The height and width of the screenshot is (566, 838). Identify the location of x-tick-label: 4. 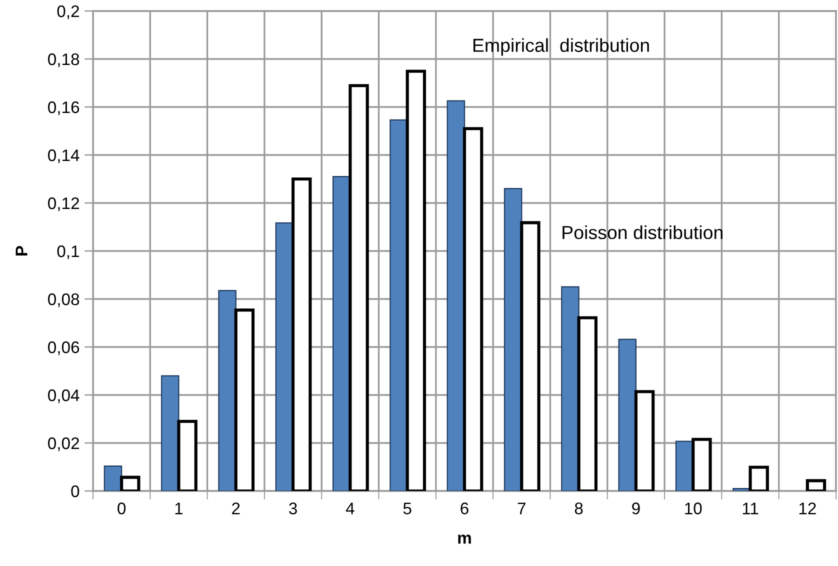
(350, 508).